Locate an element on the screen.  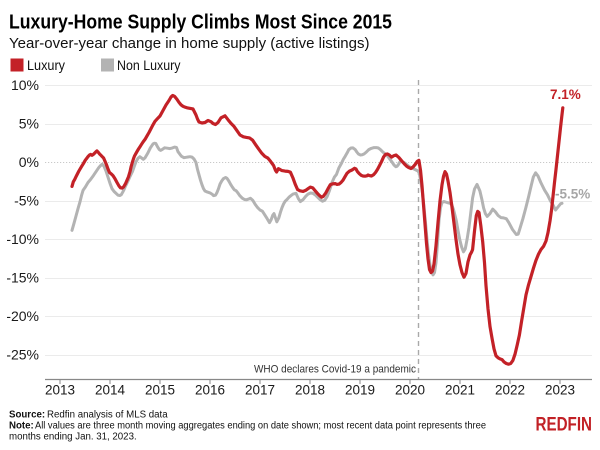
svg-text: 2014 is located at coordinates (110, 390).